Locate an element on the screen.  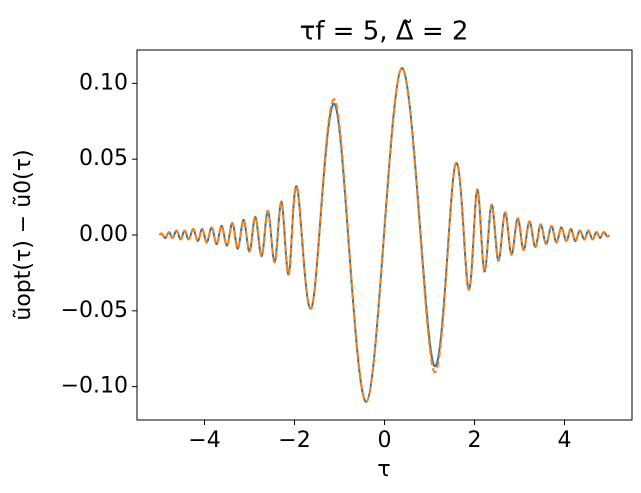
x-tick-label: −4 is located at coordinates (204, 440).